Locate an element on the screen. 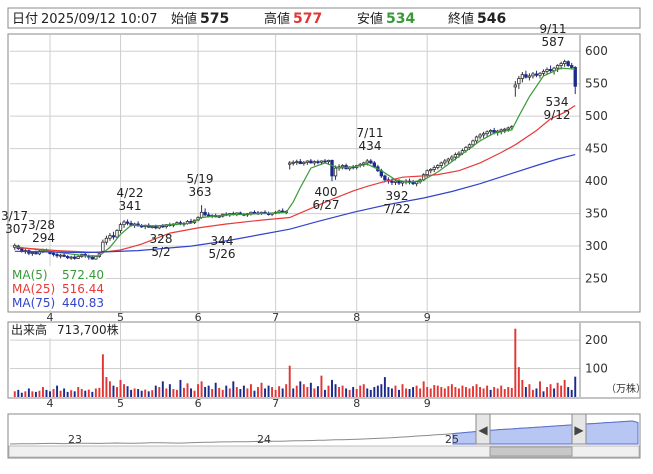 The image size is (653, 474). annotation-date: 7/22 is located at coordinates (397, 209).